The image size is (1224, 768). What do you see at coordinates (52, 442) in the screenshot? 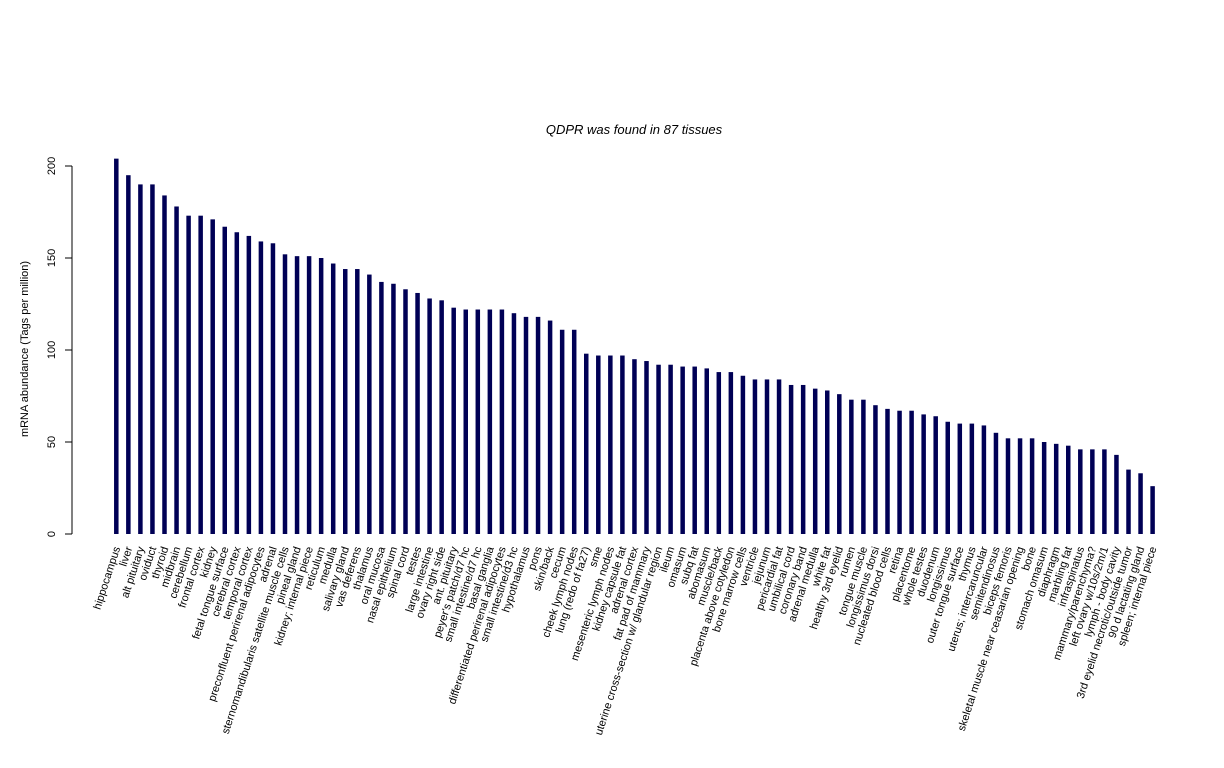
I see `y-tick-label: 50` at bounding box center [52, 442].